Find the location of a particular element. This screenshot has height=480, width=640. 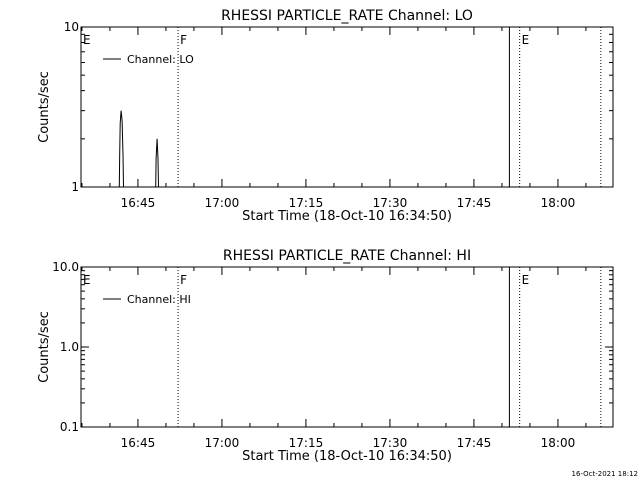

legend-label: Channel: LO is located at coordinates (160, 59).